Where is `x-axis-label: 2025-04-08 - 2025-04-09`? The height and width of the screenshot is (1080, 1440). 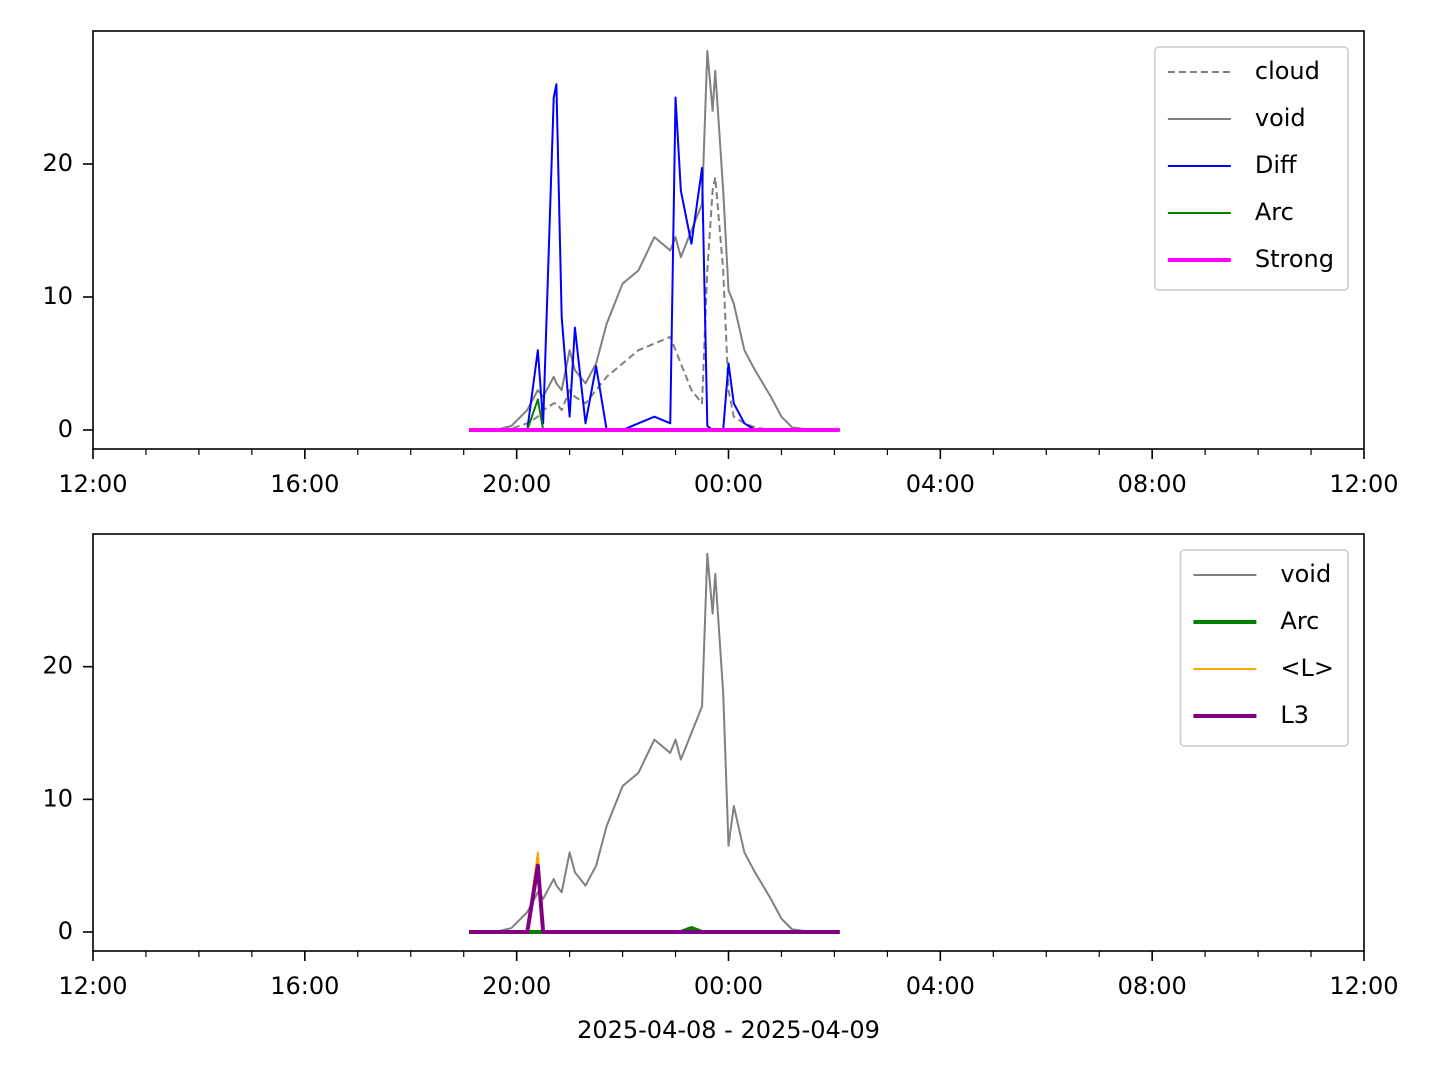 x-axis-label: 2025-04-08 - 2025-04-09 is located at coordinates (728, 1030).